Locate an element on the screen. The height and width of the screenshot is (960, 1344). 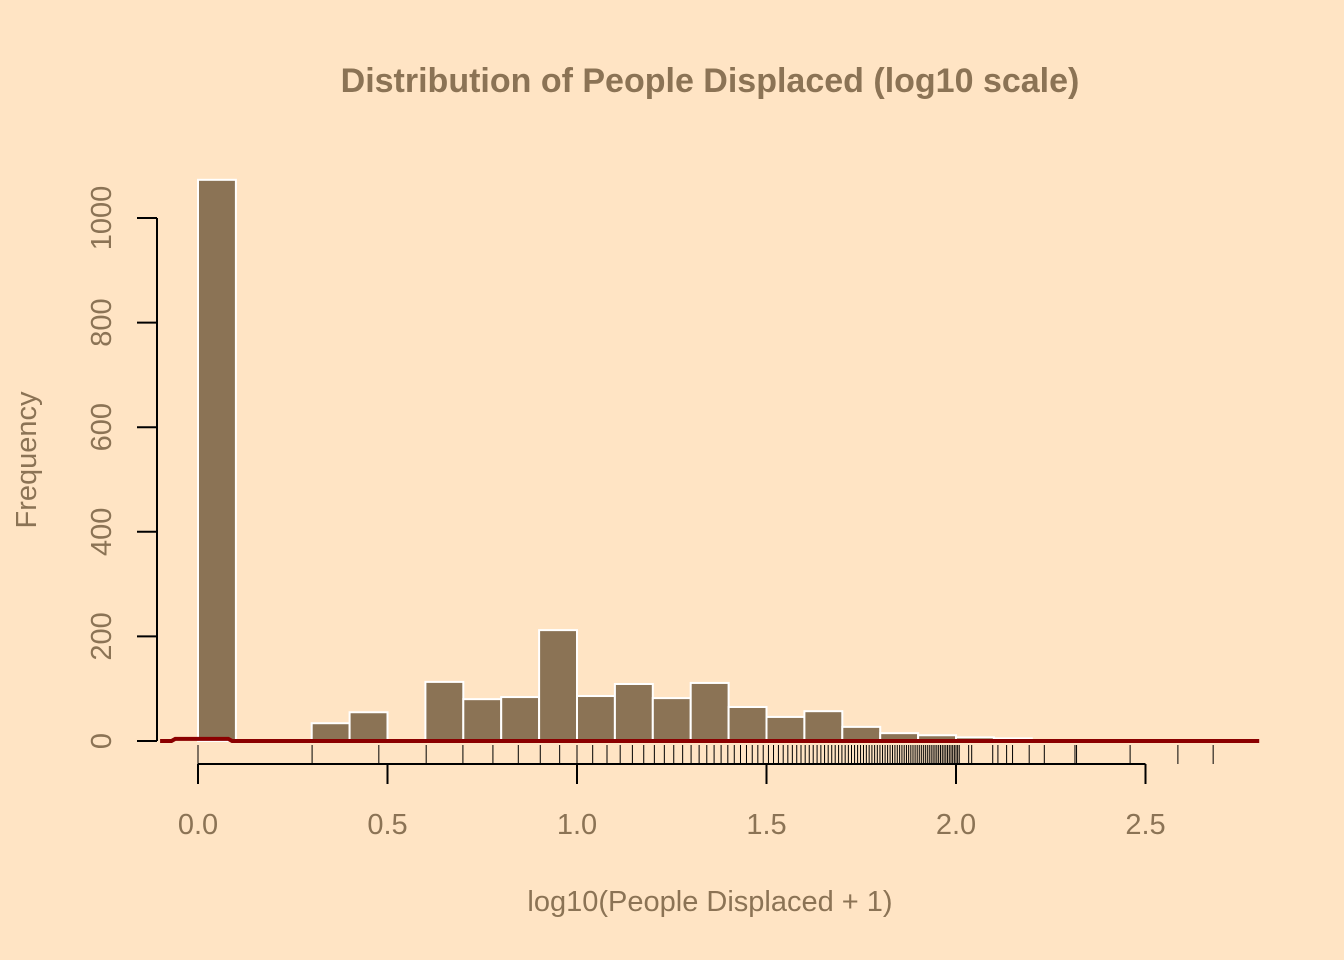
density-line is located at coordinates (710, 739).